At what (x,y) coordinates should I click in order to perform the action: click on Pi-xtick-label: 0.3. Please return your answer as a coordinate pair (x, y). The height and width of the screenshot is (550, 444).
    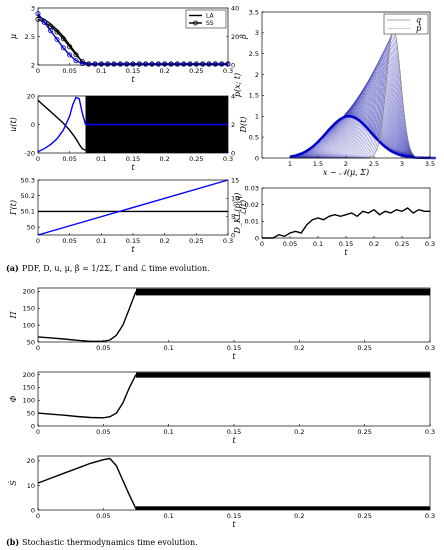
    Looking at the image, I should click on (430, 348).